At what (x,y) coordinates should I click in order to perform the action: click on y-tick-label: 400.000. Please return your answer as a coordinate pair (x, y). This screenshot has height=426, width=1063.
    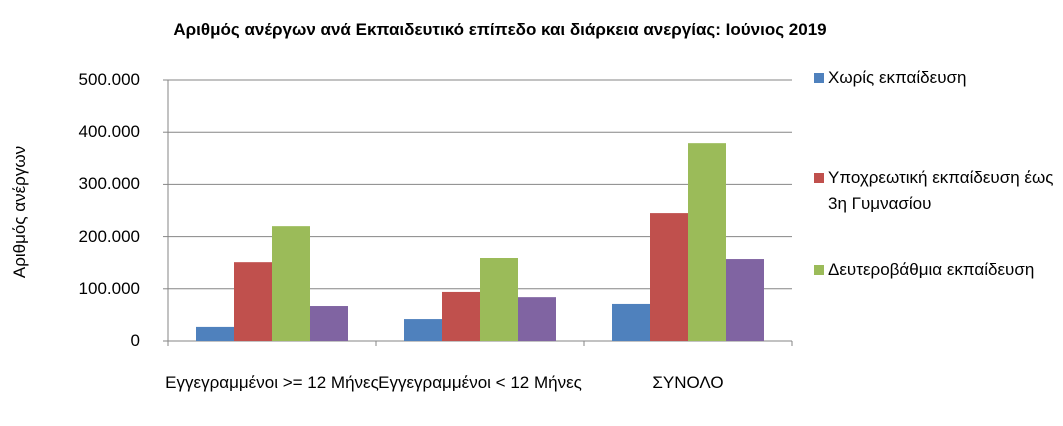
    Looking at the image, I should click on (109, 132).